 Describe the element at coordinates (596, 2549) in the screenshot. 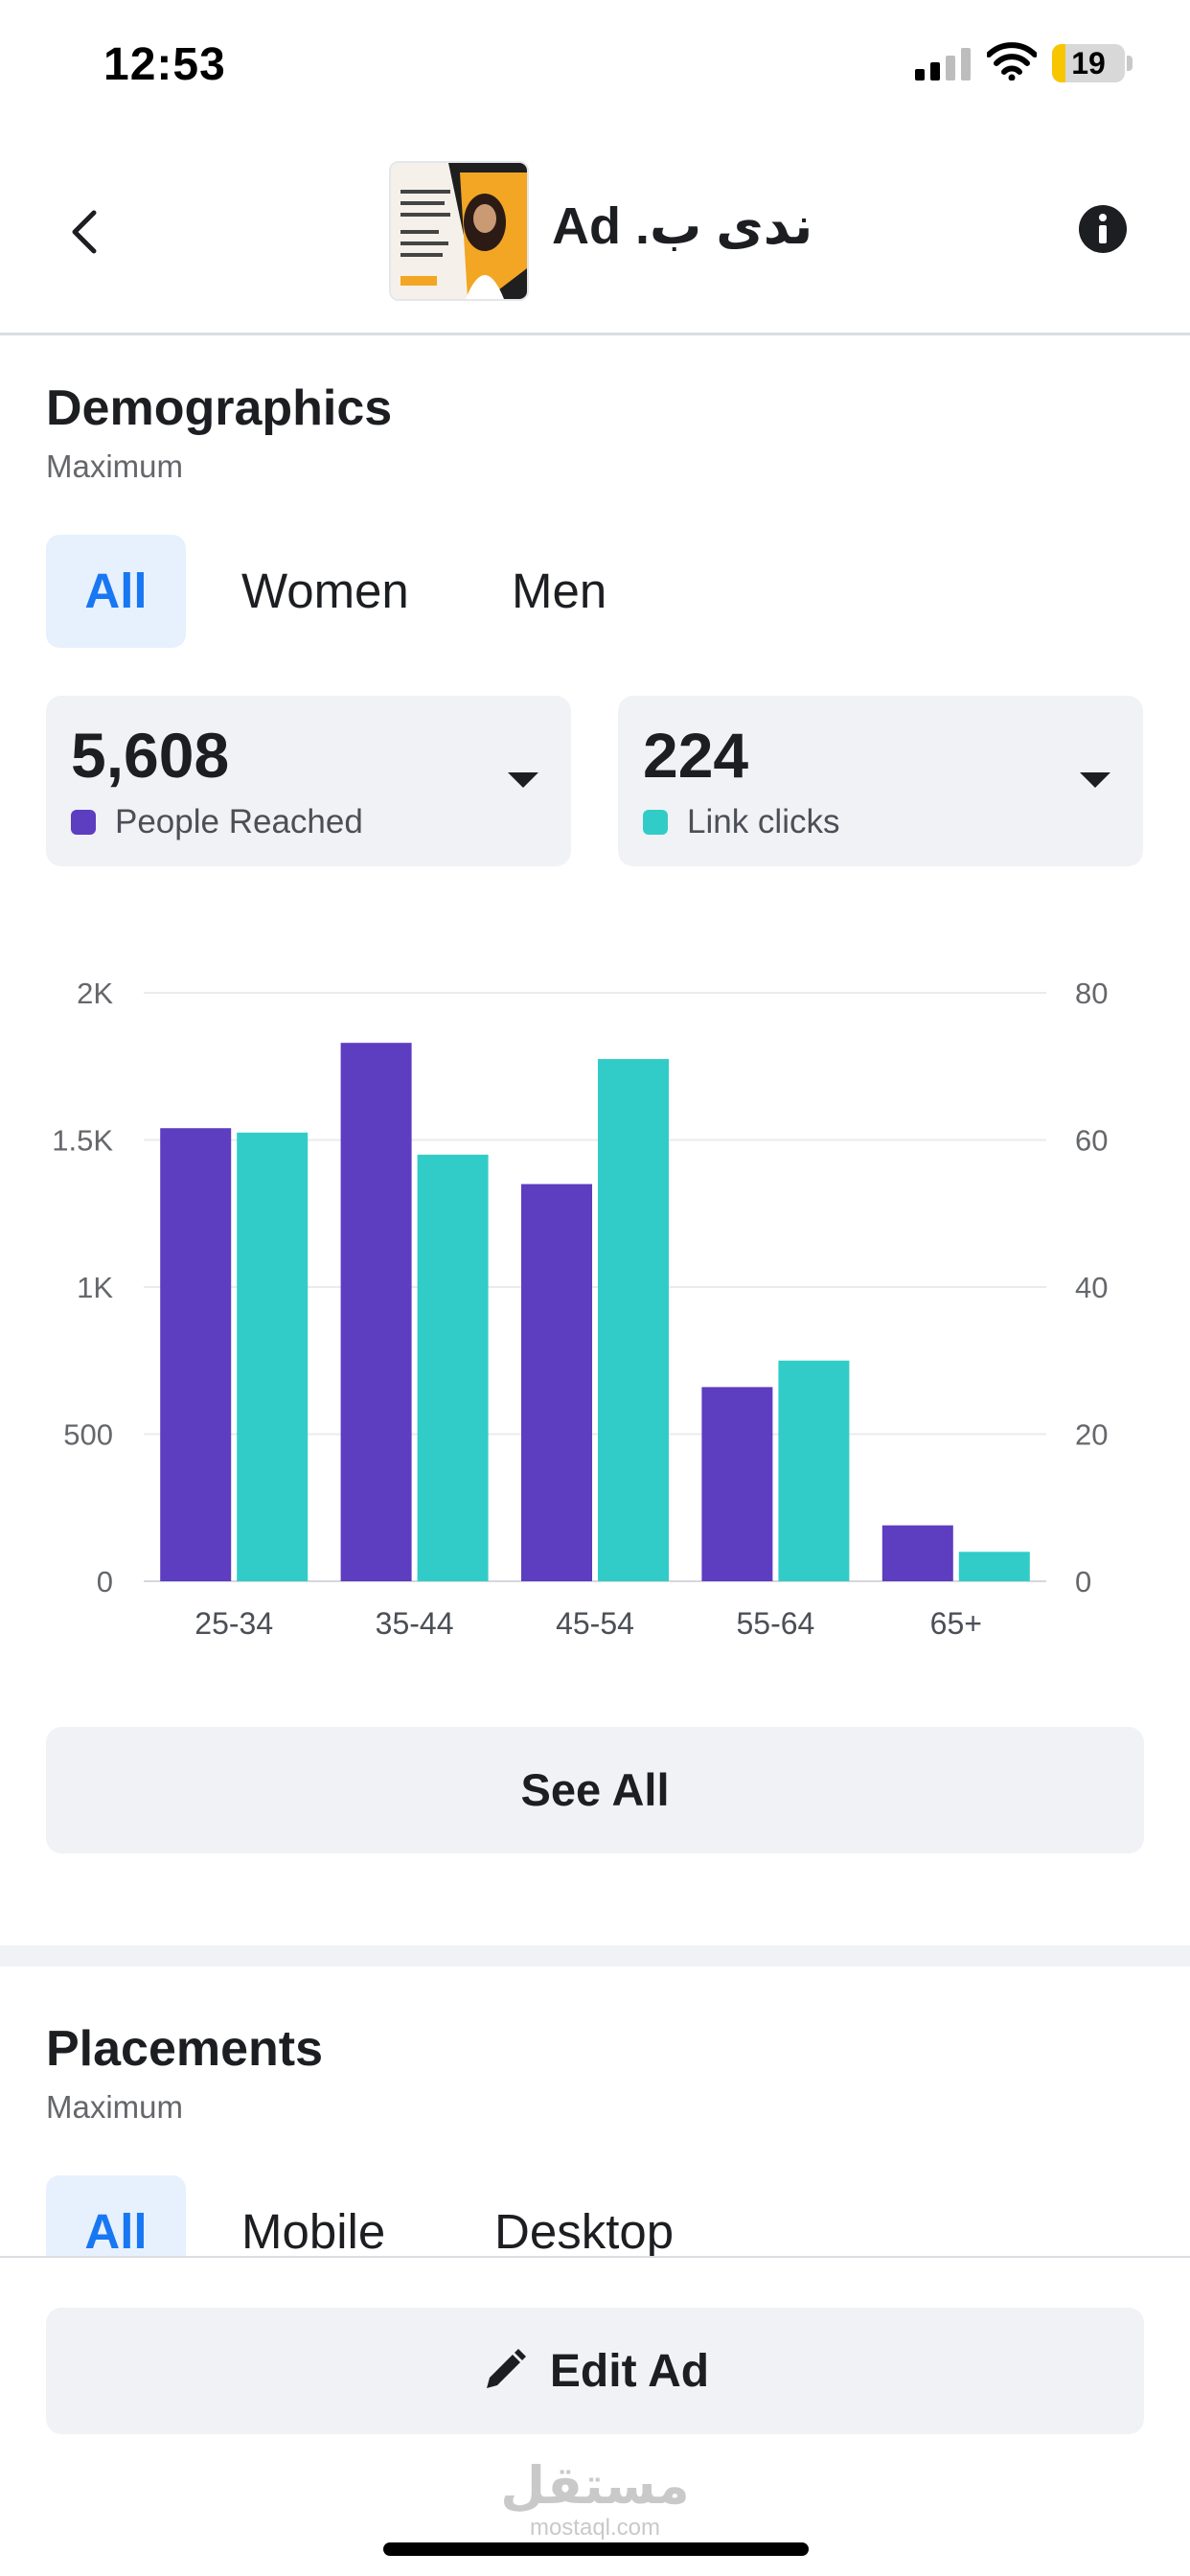

I see `home-indicator` at that location.